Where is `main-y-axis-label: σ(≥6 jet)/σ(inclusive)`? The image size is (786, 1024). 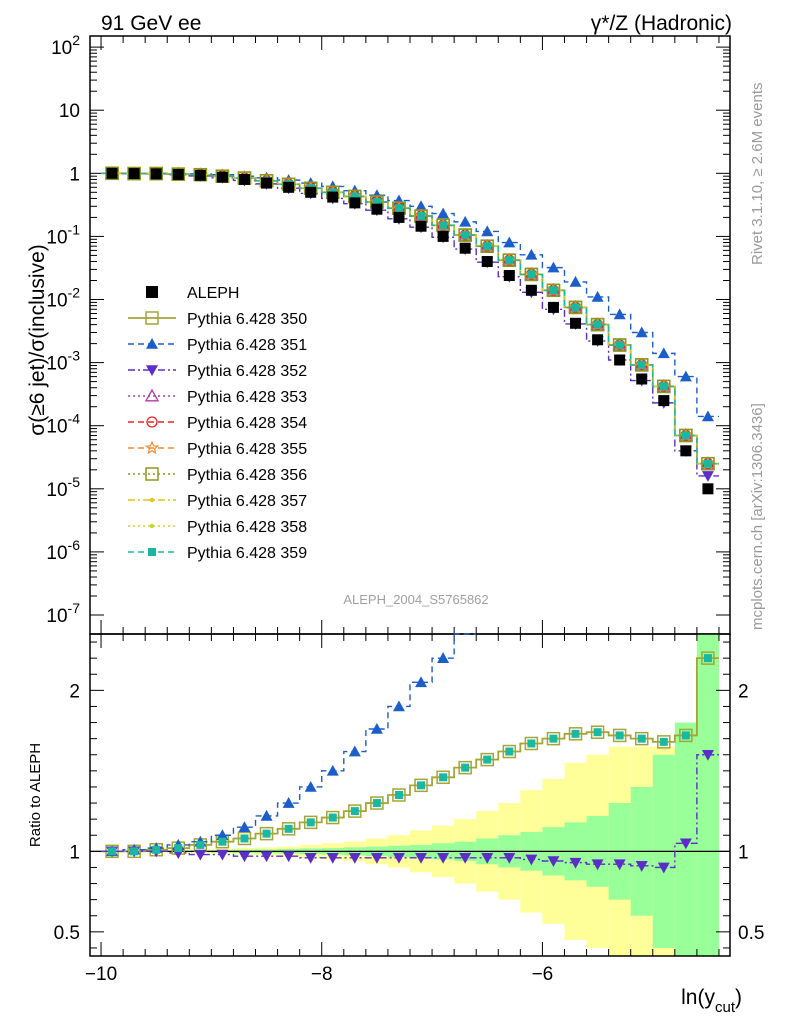 main-y-axis-label: σ(≥6 jet)/σ(inclusive) is located at coordinates (37, 339).